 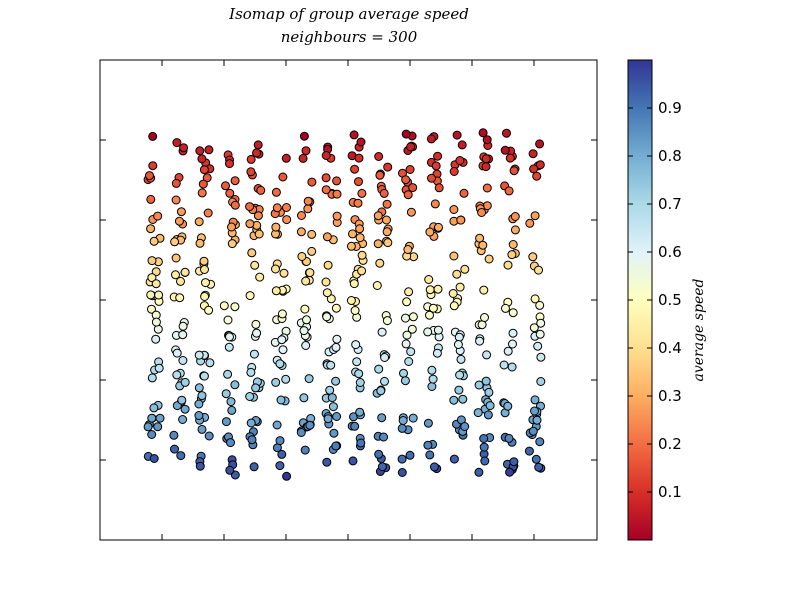 I want to click on colorbar-tick-label: 0.9, so click(x=670, y=108).